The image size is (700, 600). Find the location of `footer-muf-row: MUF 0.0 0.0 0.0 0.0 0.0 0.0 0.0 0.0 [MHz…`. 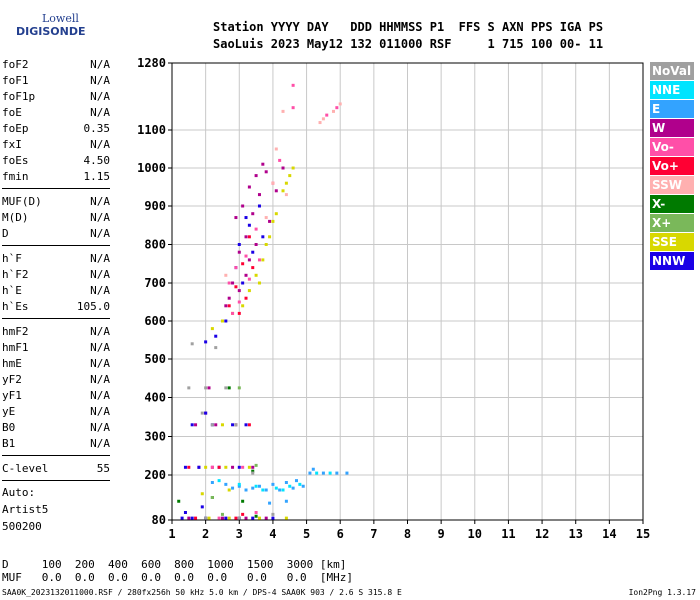

footer-muf-row: MUF 0.0 0.0 0.0 0.0 0.0 0.0 0.0 0.0 [MHz… is located at coordinates (177, 577).